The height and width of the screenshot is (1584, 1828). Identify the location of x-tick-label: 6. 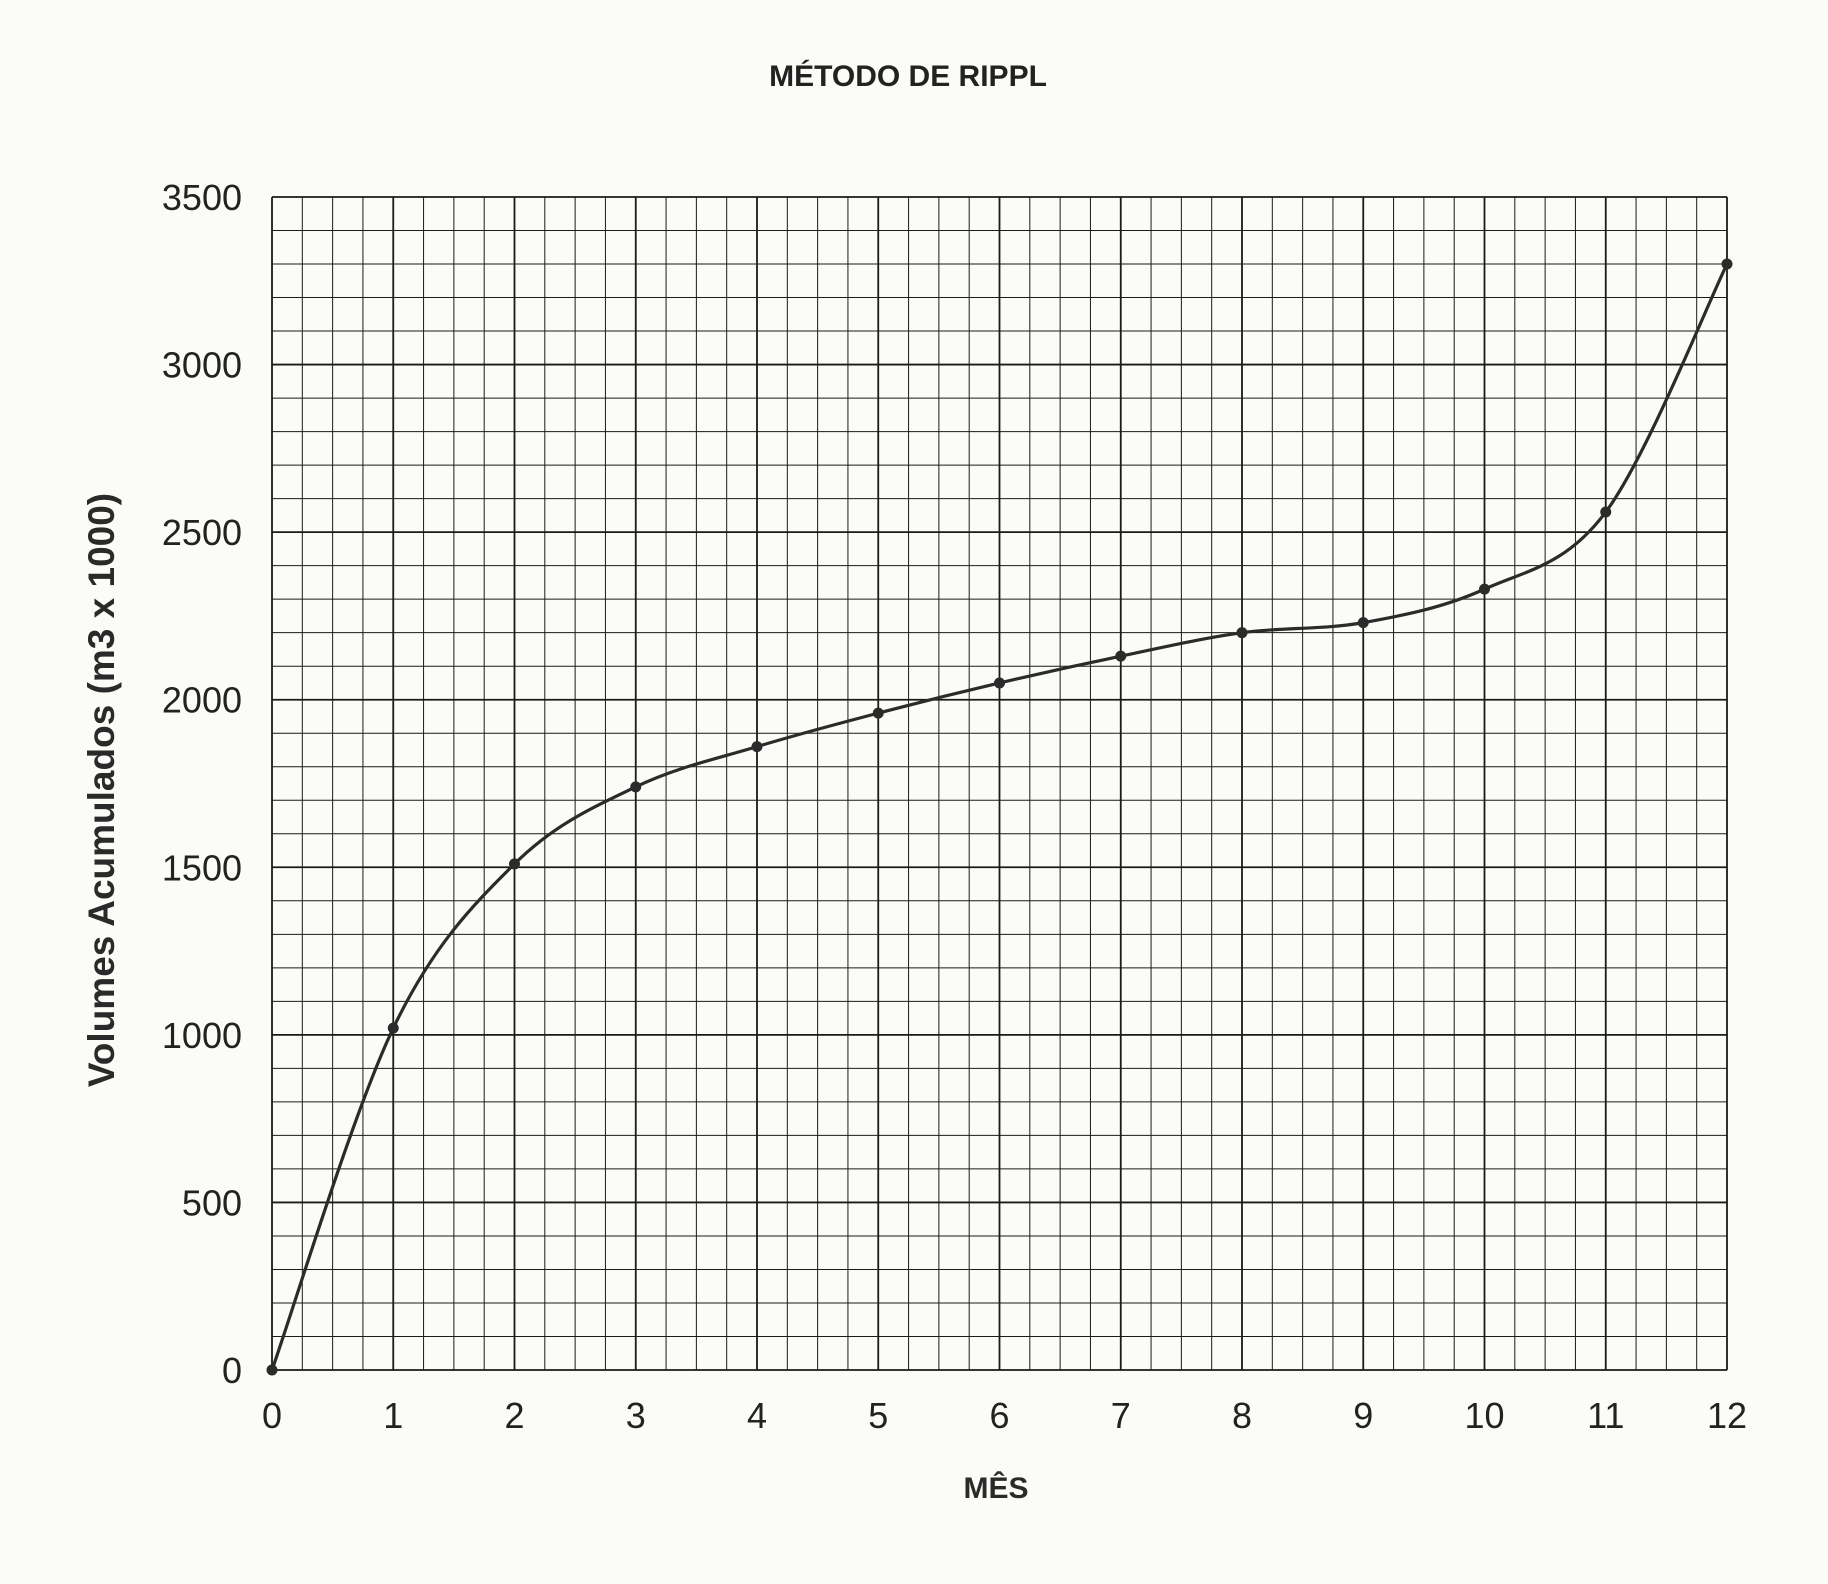
(999, 1415).